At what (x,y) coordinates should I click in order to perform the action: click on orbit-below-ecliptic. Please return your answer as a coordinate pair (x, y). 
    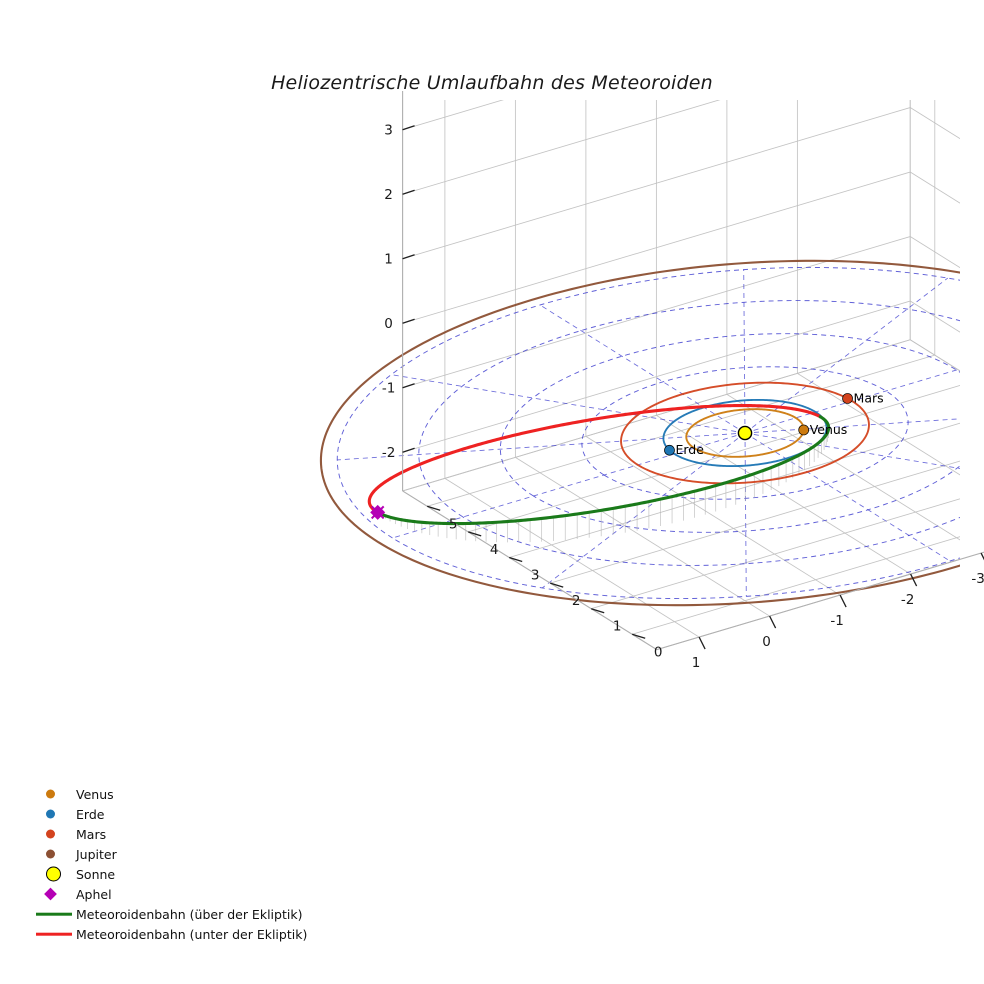
    Looking at the image, I should click on (594, 458).